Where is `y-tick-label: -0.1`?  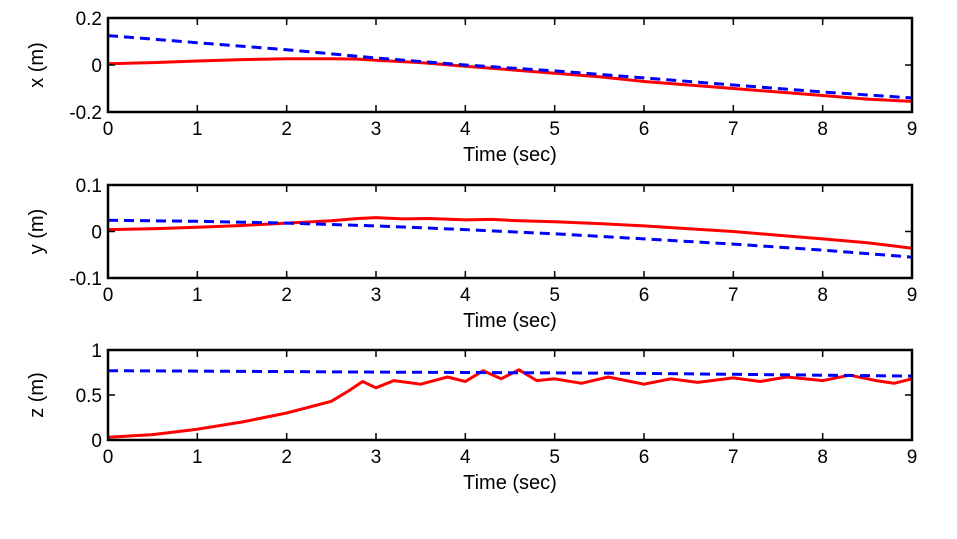 y-tick-label: -0.1 is located at coordinates (85, 279).